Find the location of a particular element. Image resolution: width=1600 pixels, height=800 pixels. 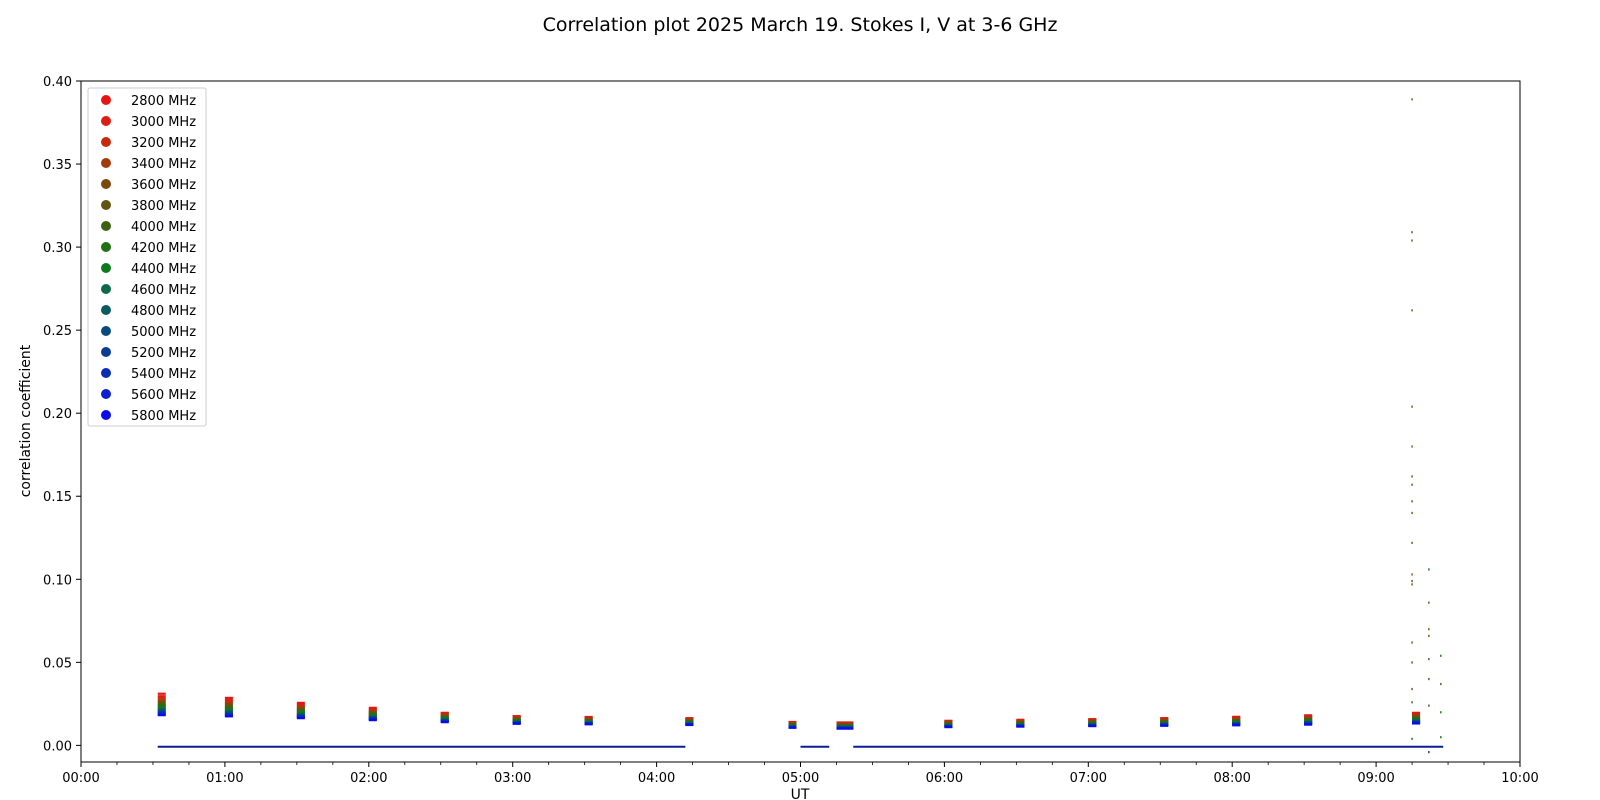

y-tick-label: 0.25 is located at coordinates (57, 331).